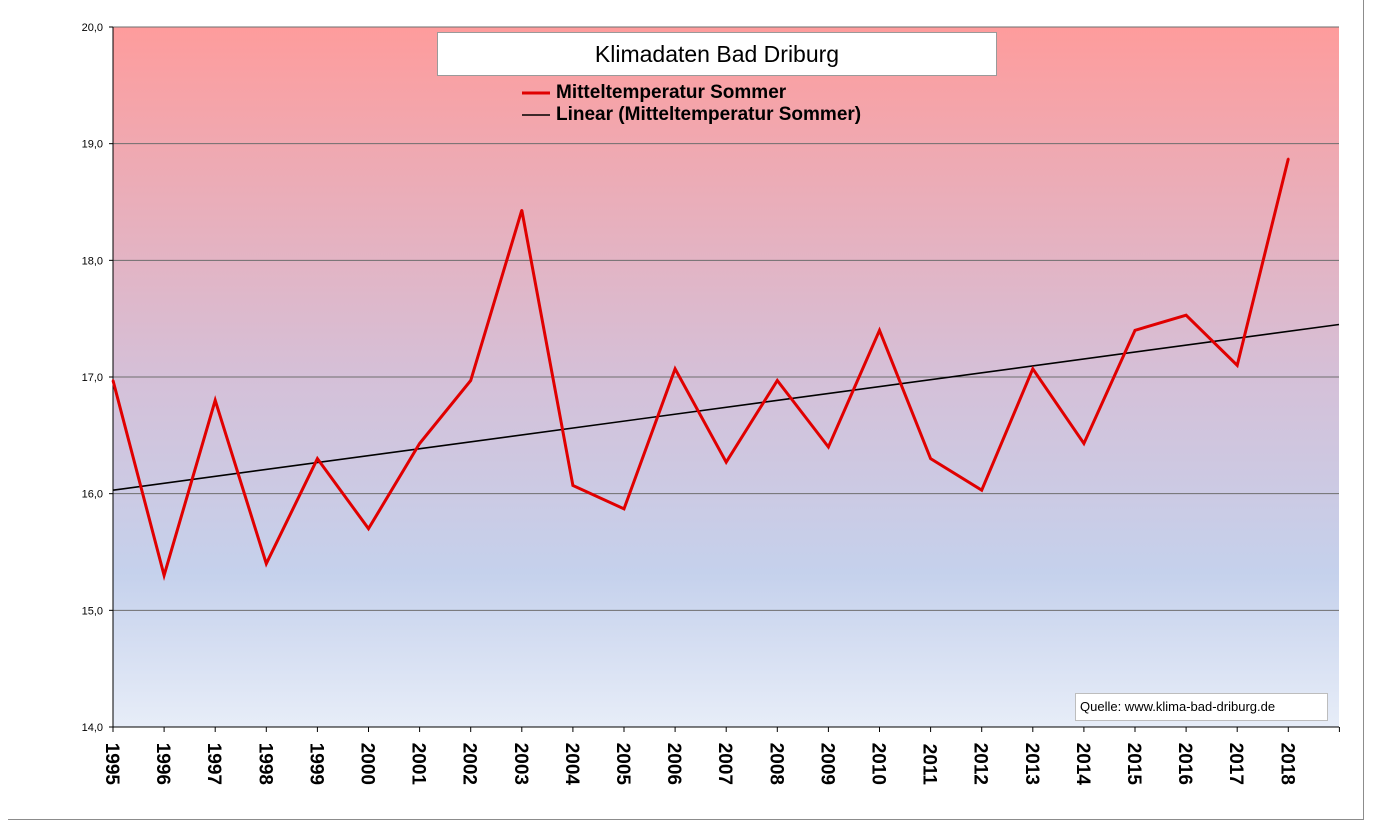 The image size is (1380, 836). What do you see at coordinates (671, 92) in the screenshot?
I see `legend-label-temperature: Mitteltemperatur Sommer` at bounding box center [671, 92].